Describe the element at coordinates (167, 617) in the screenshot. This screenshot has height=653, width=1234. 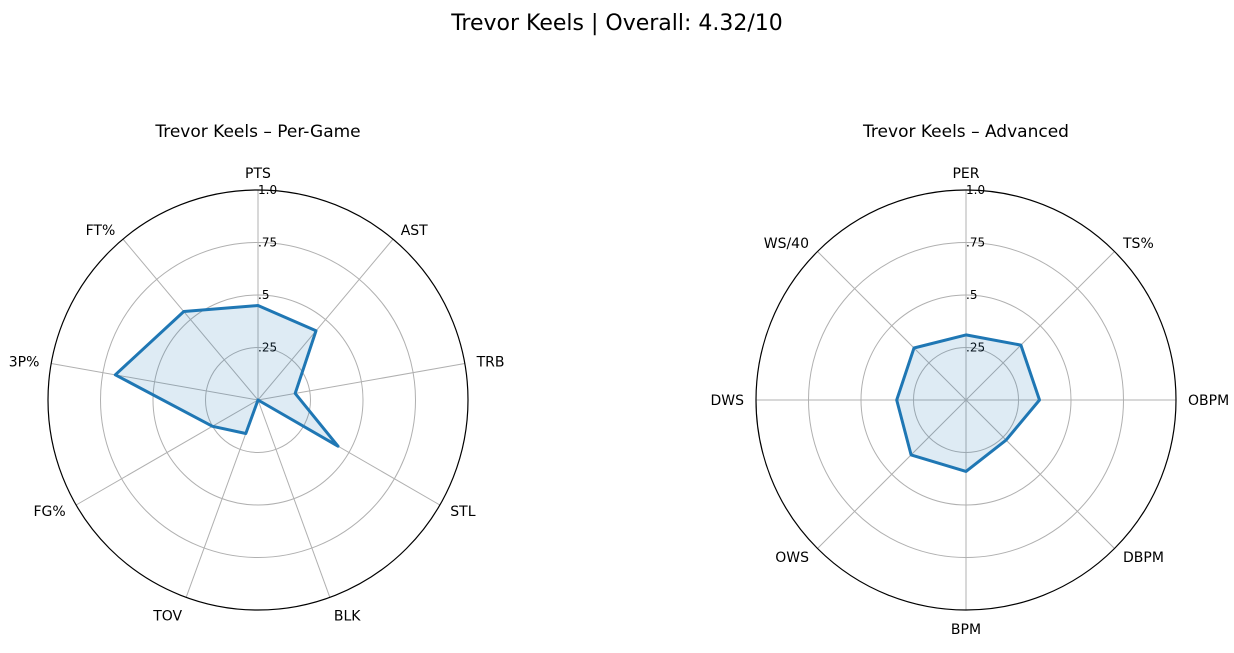
I see `axis-label-tov: TOV` at that location.